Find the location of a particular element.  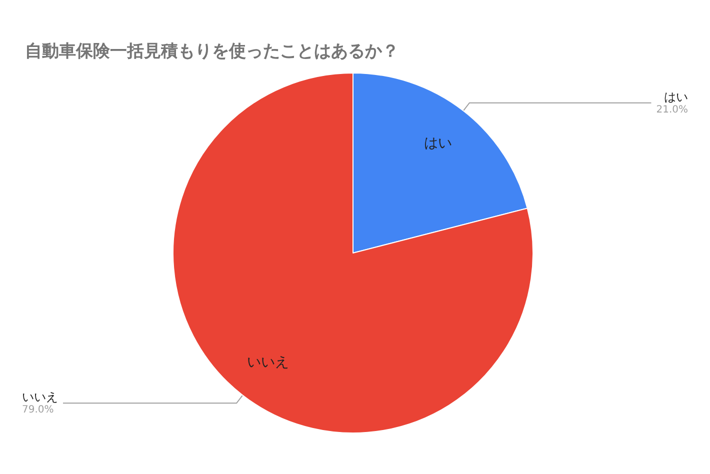

data-label: 21.0% is located at coordinates (672, 110).